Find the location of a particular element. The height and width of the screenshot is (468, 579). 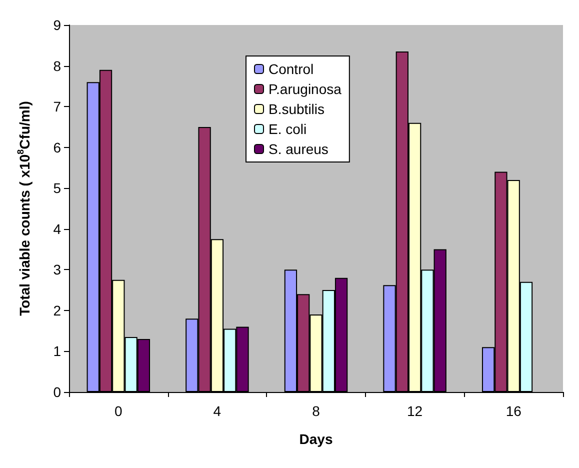

y-tick-label: 2 is located at coordinates (57, 310).